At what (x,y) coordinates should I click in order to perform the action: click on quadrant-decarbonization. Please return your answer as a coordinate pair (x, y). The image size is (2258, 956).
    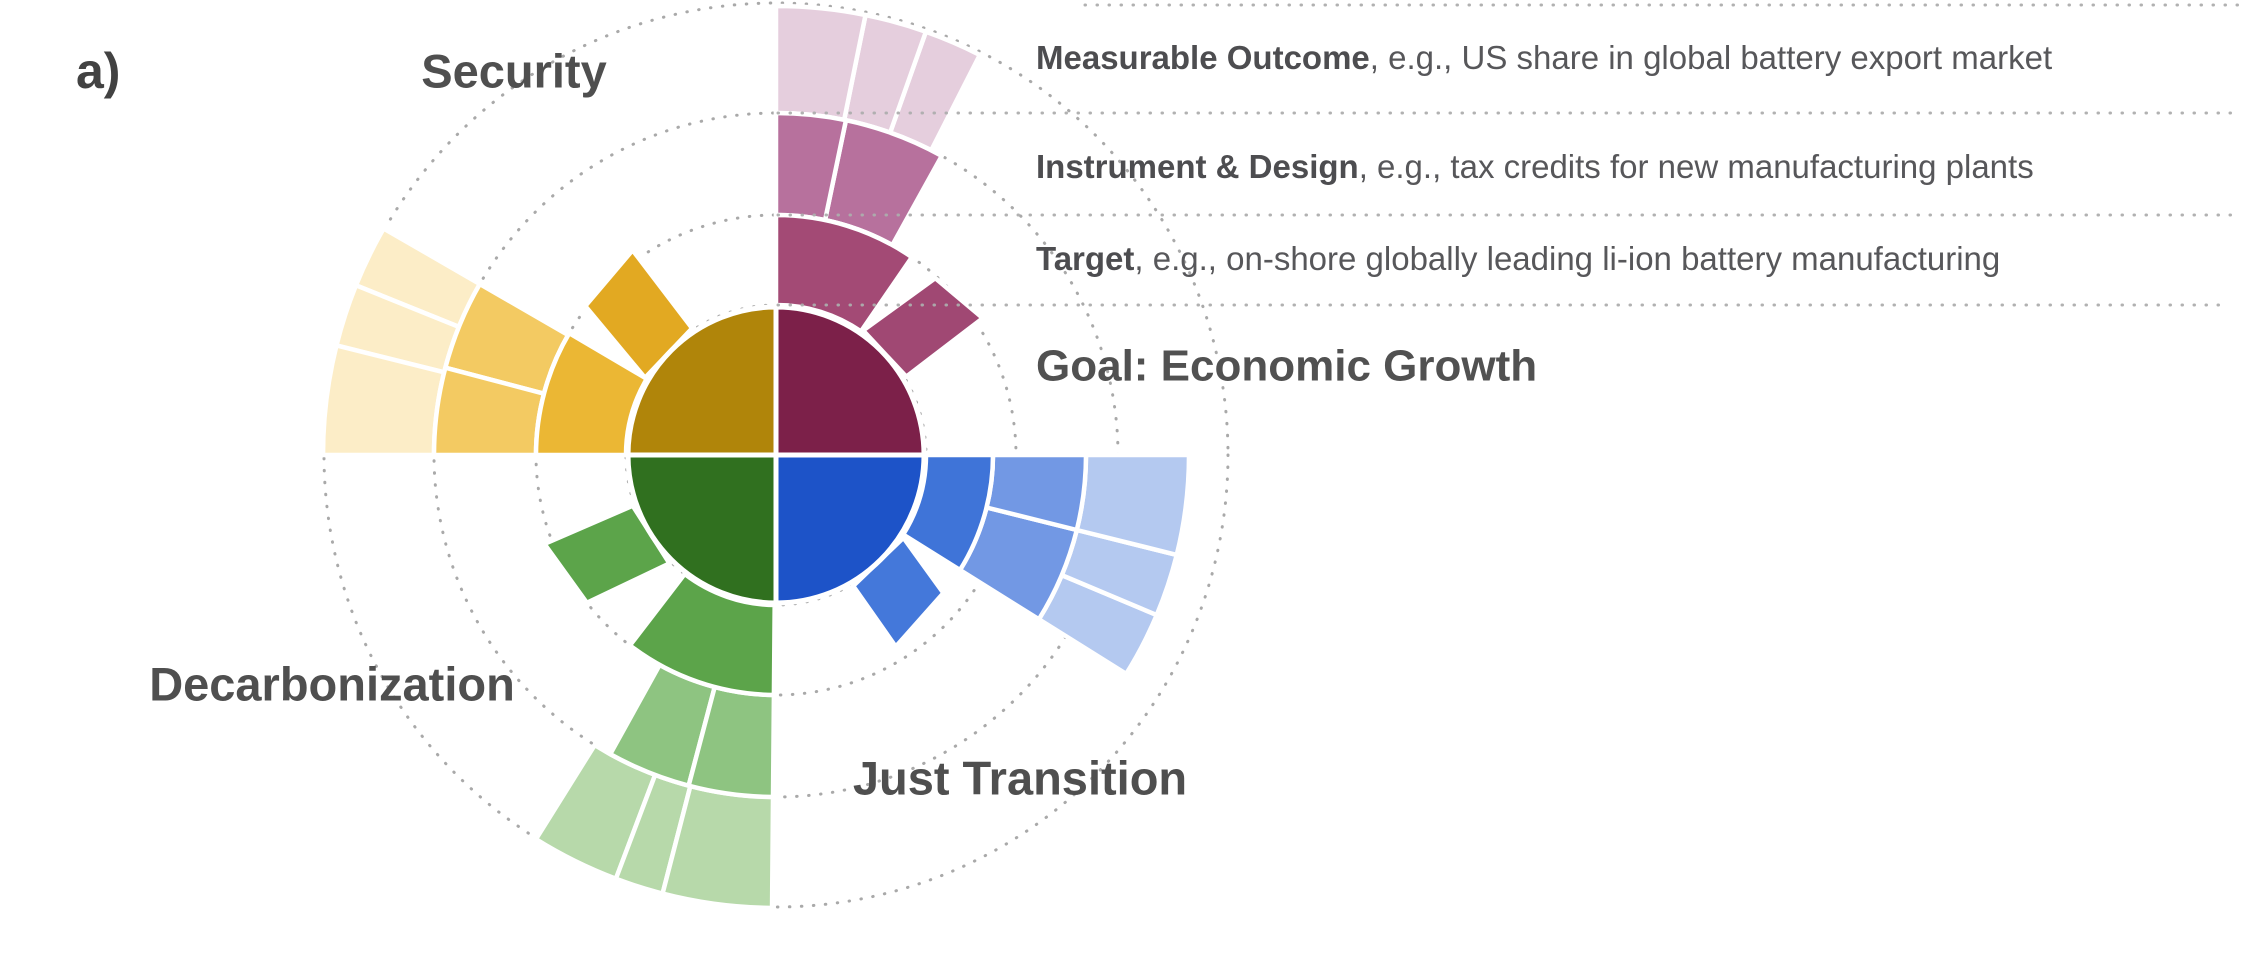
    Looking at the image, I should click on (656, 681).